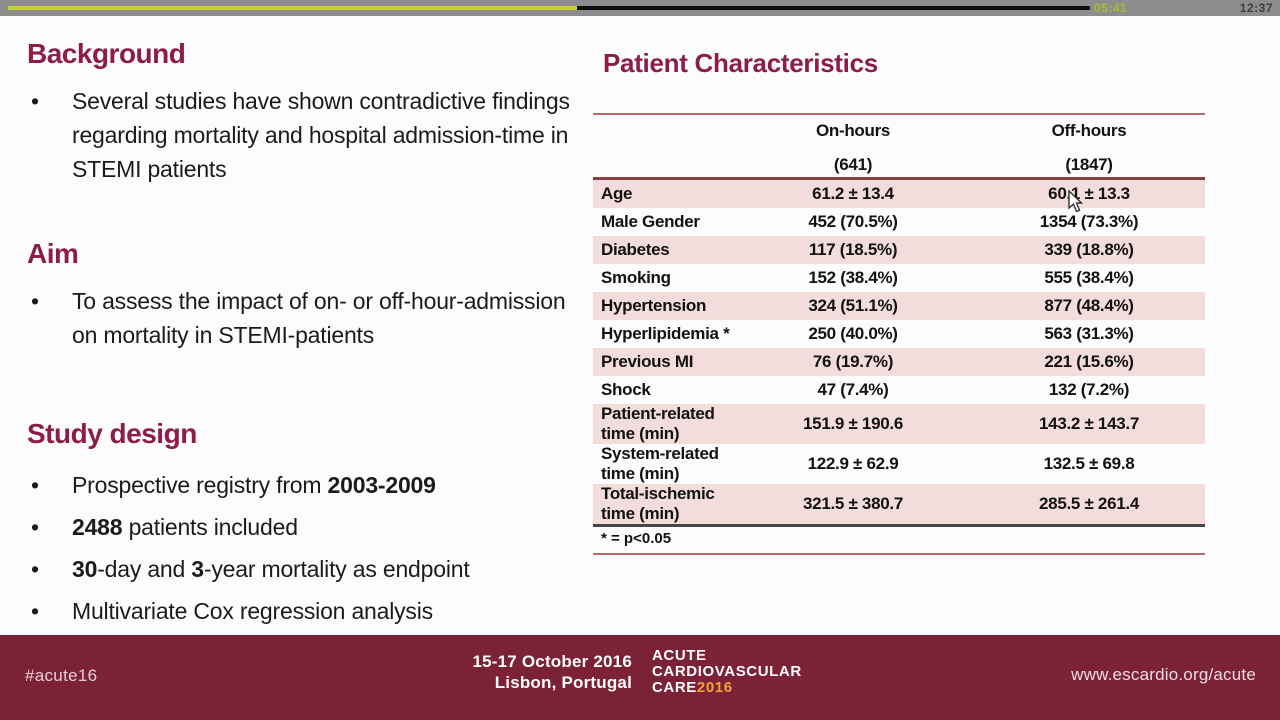  What do you see at coordinates (1111, 8) in the screenshot?
I see `video-elapsed-time: 05:41` at bounding box center [1111, 8].